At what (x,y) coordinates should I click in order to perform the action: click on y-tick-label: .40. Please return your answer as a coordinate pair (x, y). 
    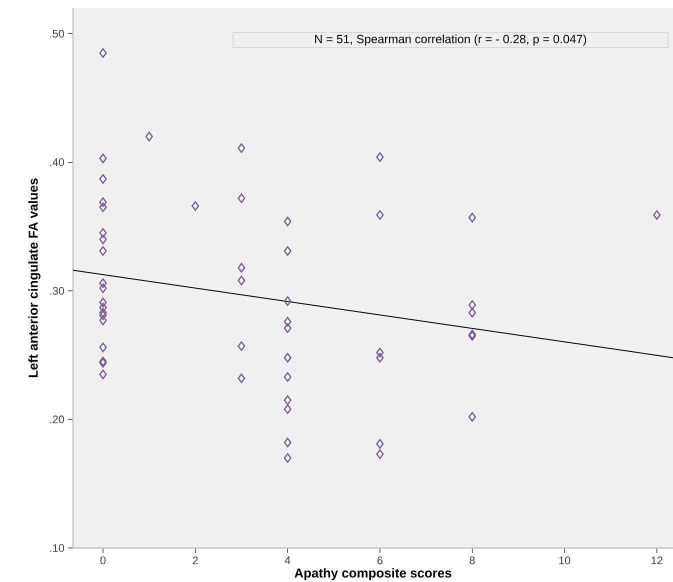
    Looking at the image, I should click on (57, 162).